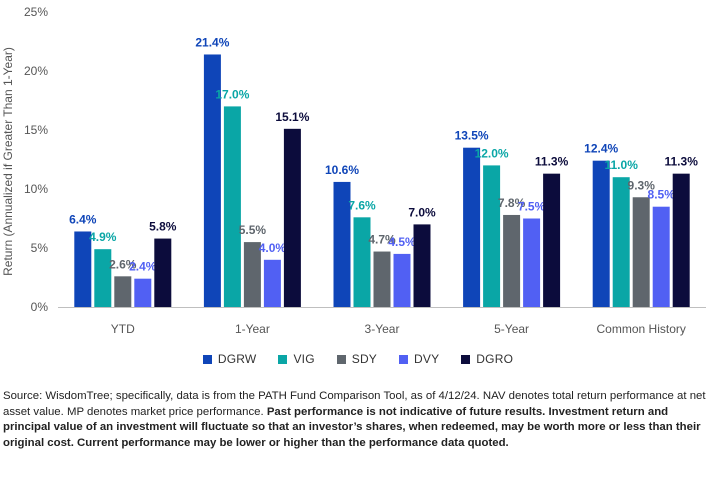 The width and height of the screenshot is (710, 478). I want to click on data-label: 2.6%, so click(123, 264).